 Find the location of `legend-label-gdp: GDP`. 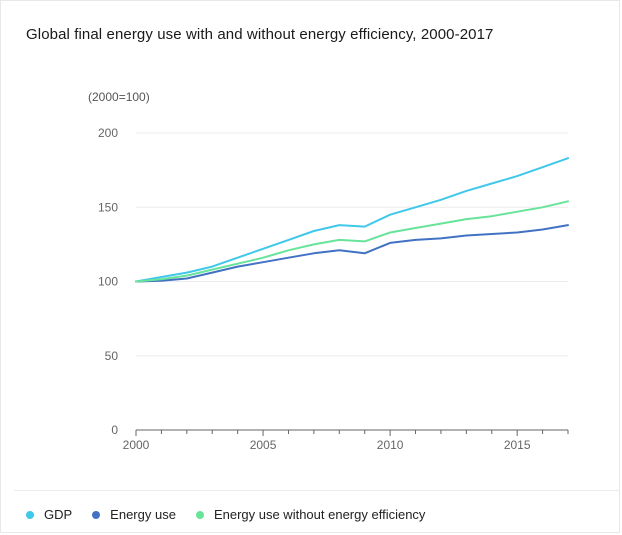

legend-label-gdp: GDP is located at coordinates (58, 514).